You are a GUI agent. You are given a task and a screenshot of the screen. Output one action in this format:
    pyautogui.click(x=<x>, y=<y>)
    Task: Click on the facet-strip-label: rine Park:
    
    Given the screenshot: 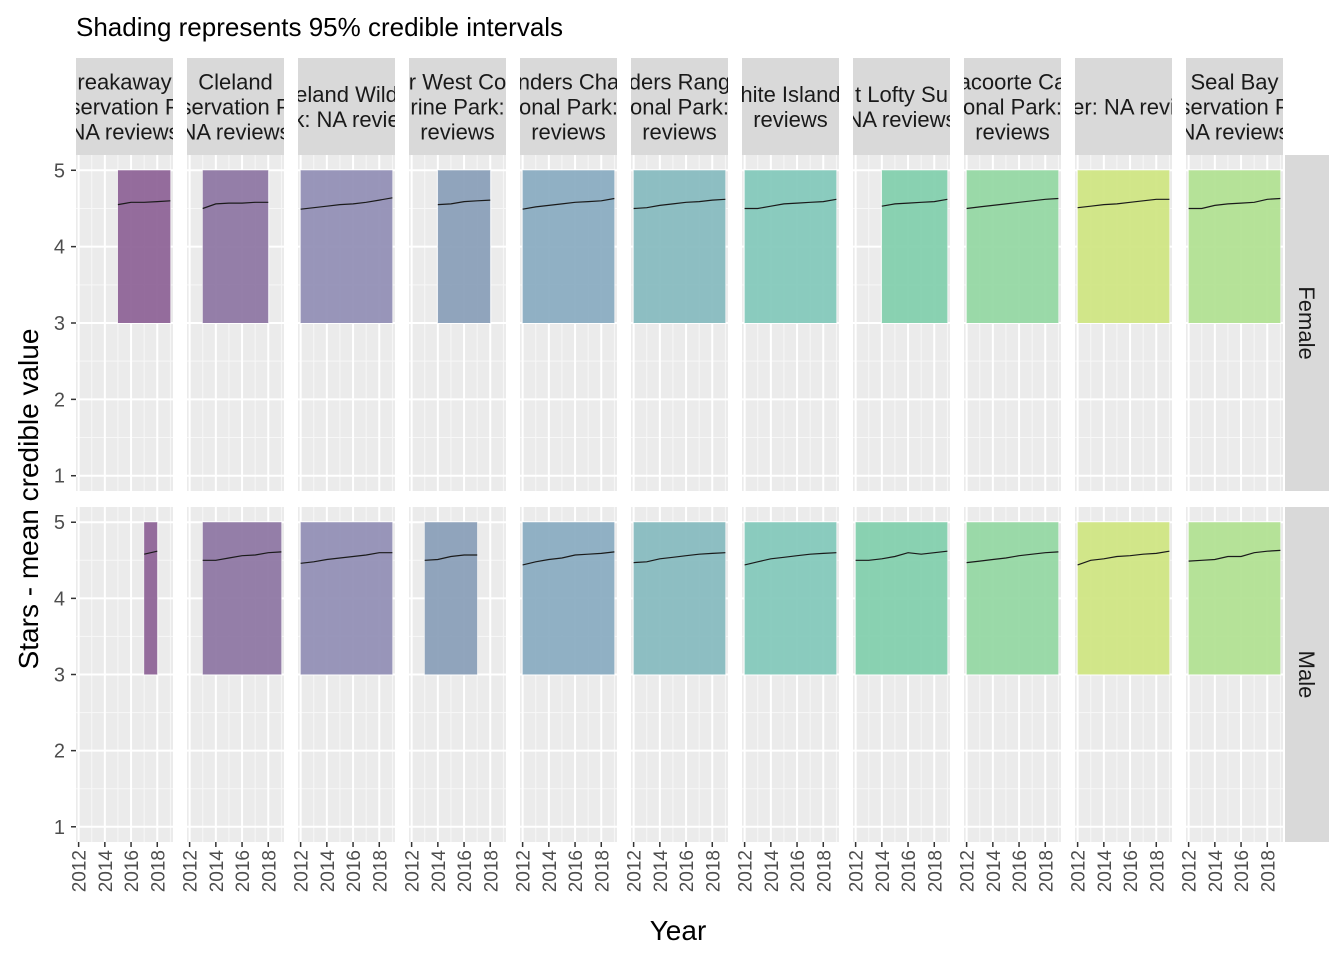 What is the action you would take?
    pyautogui.click(x=457, y=107)
    